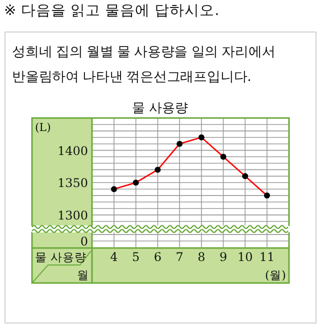 This screenshot has height=328, width=320. Describe the element at coordinates (72, 151) in the screenshot. I see `y-tick-label: 1400` at that location.